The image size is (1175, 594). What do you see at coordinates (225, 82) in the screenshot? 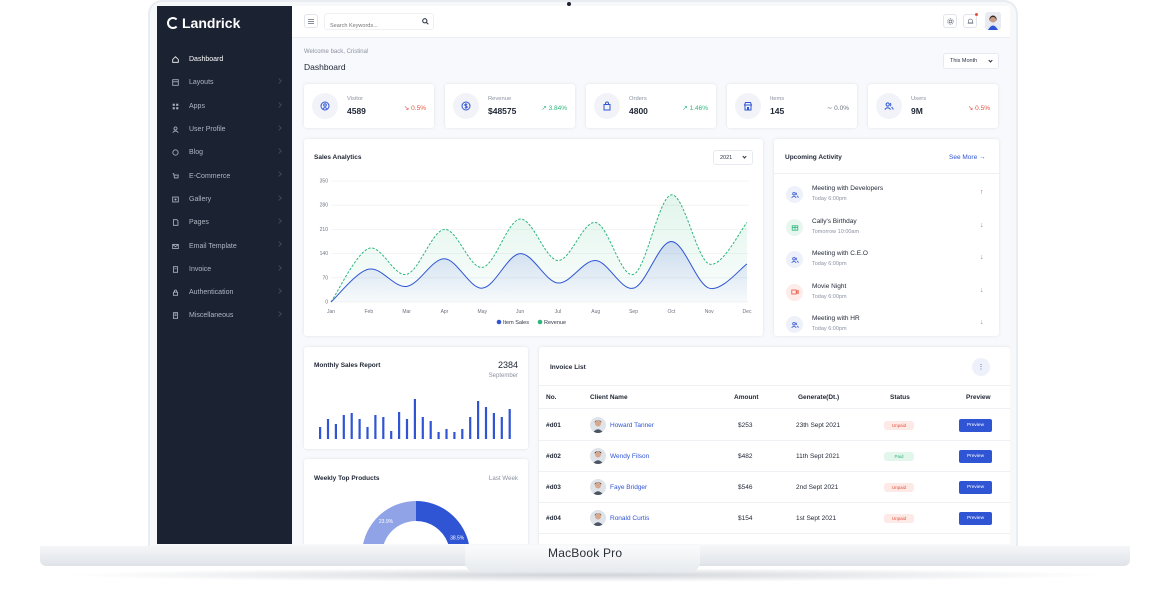
I see `sidebar-item-layouts: Layouts` at bounding box center [225, 82].